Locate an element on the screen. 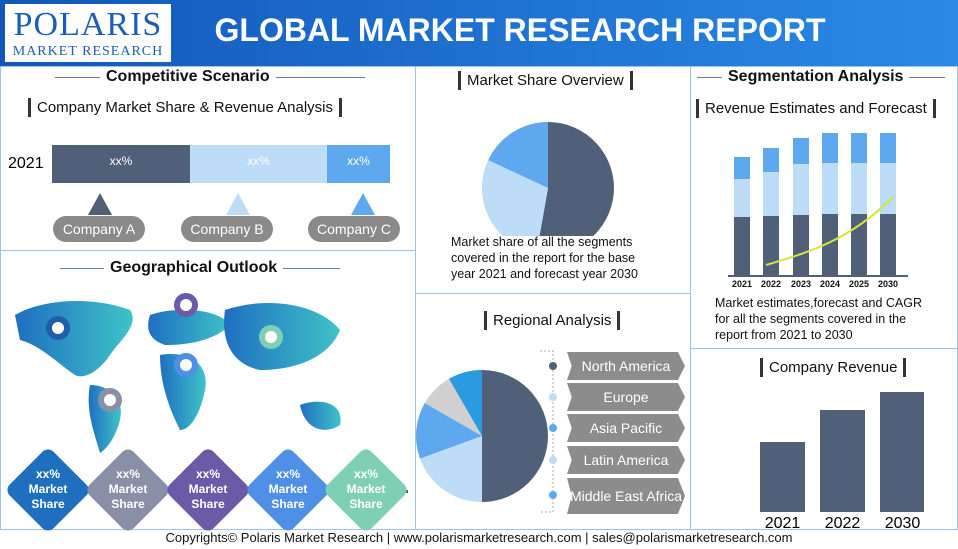  section-subtitle: Revenue Estimates and Forecast is located at coordinates (816, 108).